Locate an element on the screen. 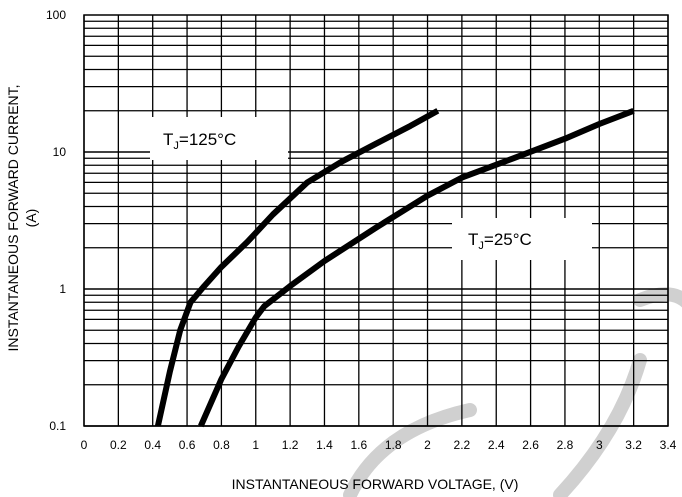 This screenshot has height=497, width=682. y-tick-label-2: 10 is located at coordinates (60, 152).